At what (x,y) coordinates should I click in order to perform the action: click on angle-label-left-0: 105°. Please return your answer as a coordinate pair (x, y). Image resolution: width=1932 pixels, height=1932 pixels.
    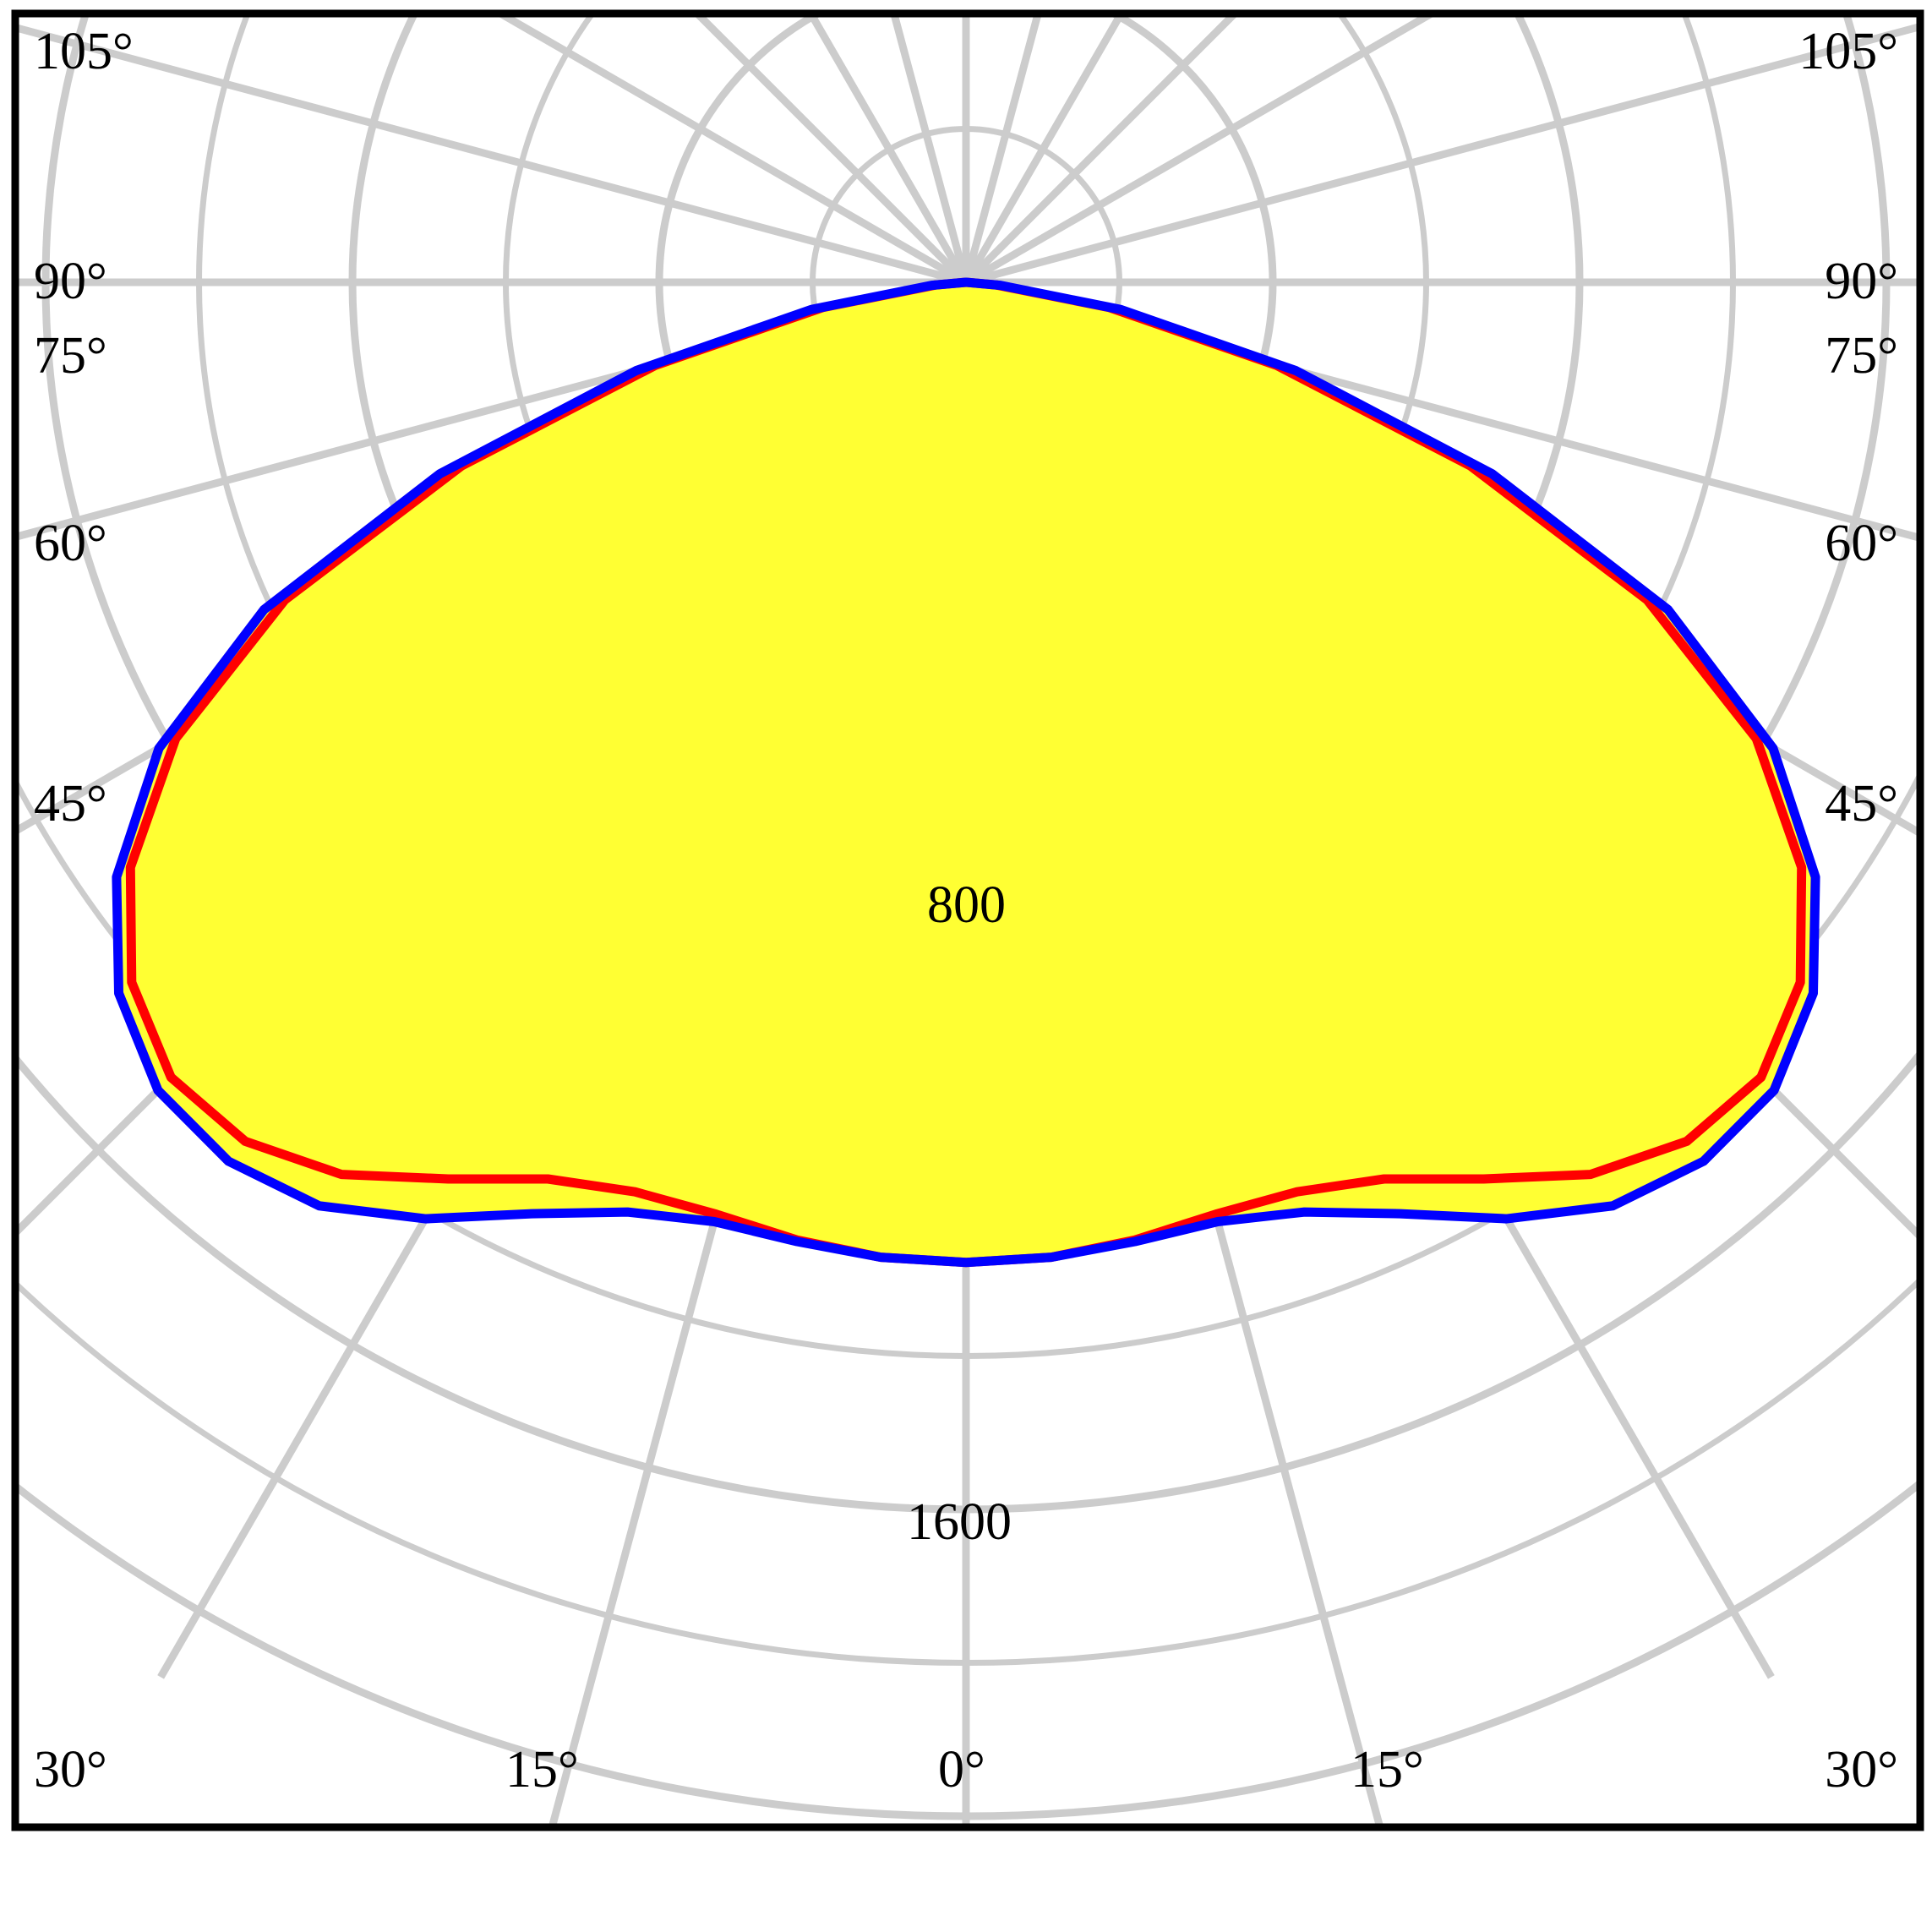
    Looking at the image, I should click on (84, 51).